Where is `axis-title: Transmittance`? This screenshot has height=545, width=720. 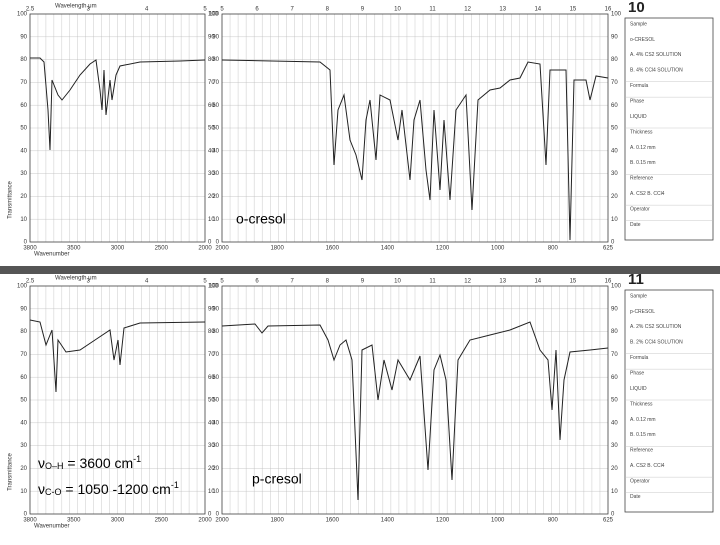 axis-title: Transmittance is located at coordinates (11, 199).